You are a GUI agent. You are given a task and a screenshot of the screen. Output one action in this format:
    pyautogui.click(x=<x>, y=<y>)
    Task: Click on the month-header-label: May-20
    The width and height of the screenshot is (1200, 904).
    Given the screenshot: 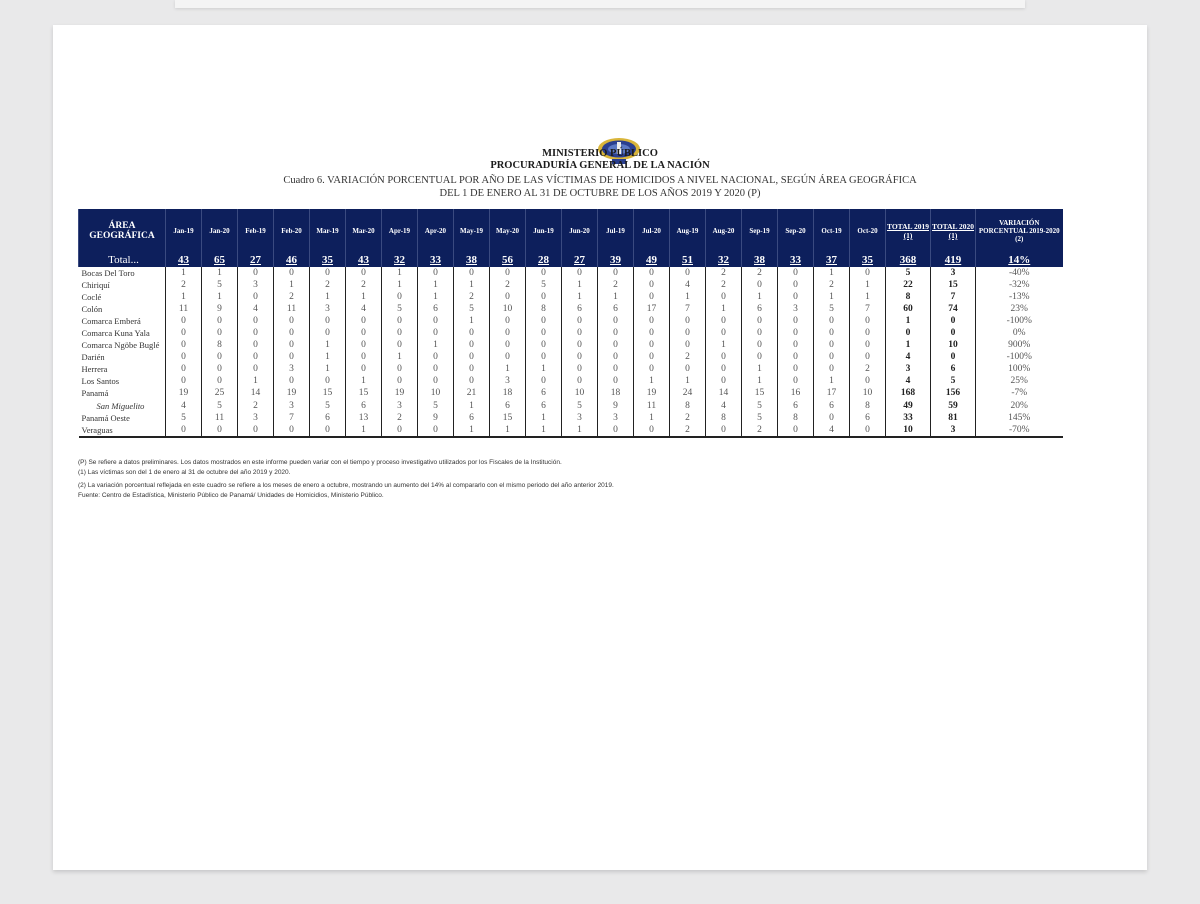 What is the action you would take?
    pyautogui.click(x=507, y=231)
    